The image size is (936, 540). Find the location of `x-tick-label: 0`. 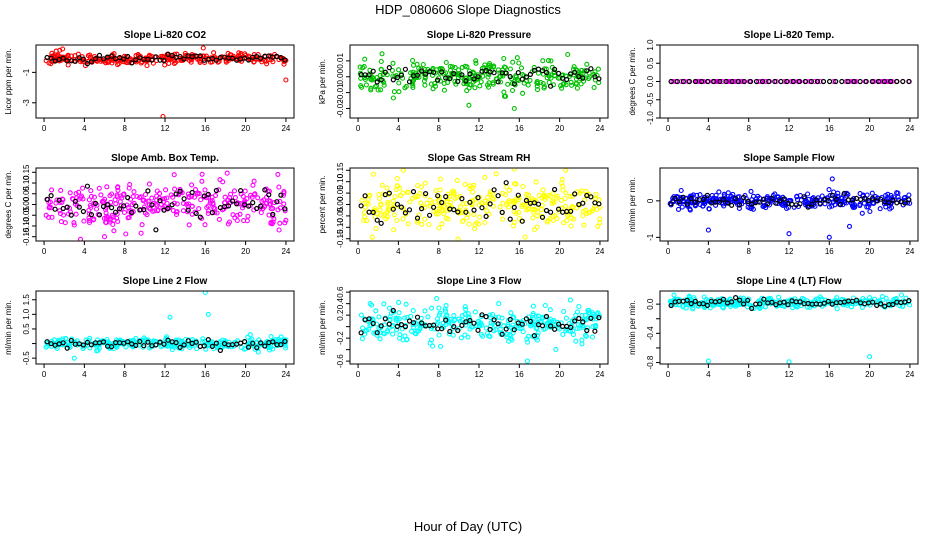

x-tick-label: 0 is located at coordinates (44, 374).